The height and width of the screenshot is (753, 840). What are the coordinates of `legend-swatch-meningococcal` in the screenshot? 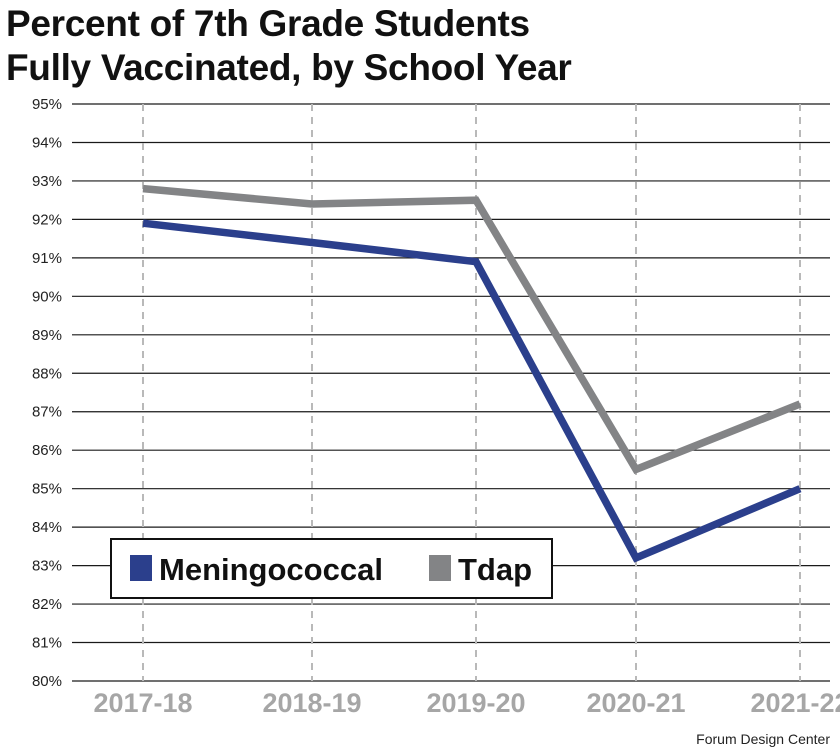 It's located at (141, 568).